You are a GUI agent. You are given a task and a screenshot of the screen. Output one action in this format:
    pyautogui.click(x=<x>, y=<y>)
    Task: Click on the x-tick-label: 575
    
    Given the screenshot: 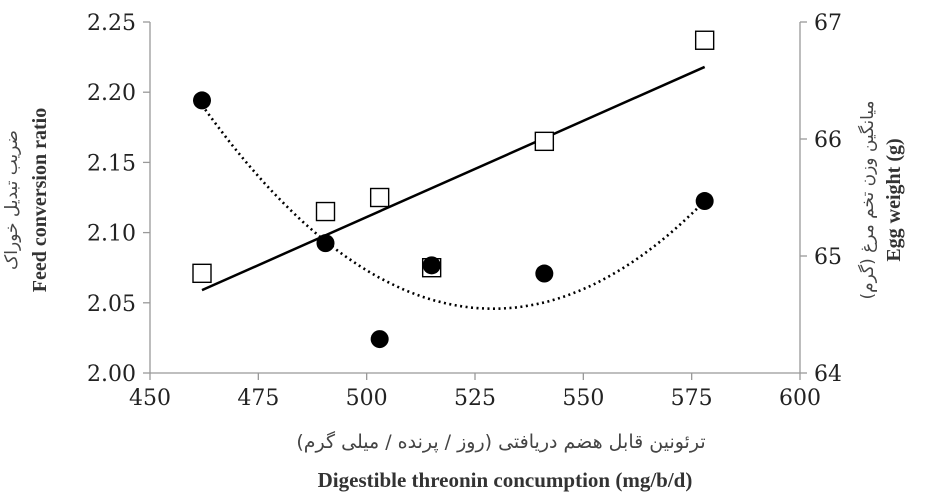 What is the action you would take?
    pyautogui.click(x=692, y=398)
    